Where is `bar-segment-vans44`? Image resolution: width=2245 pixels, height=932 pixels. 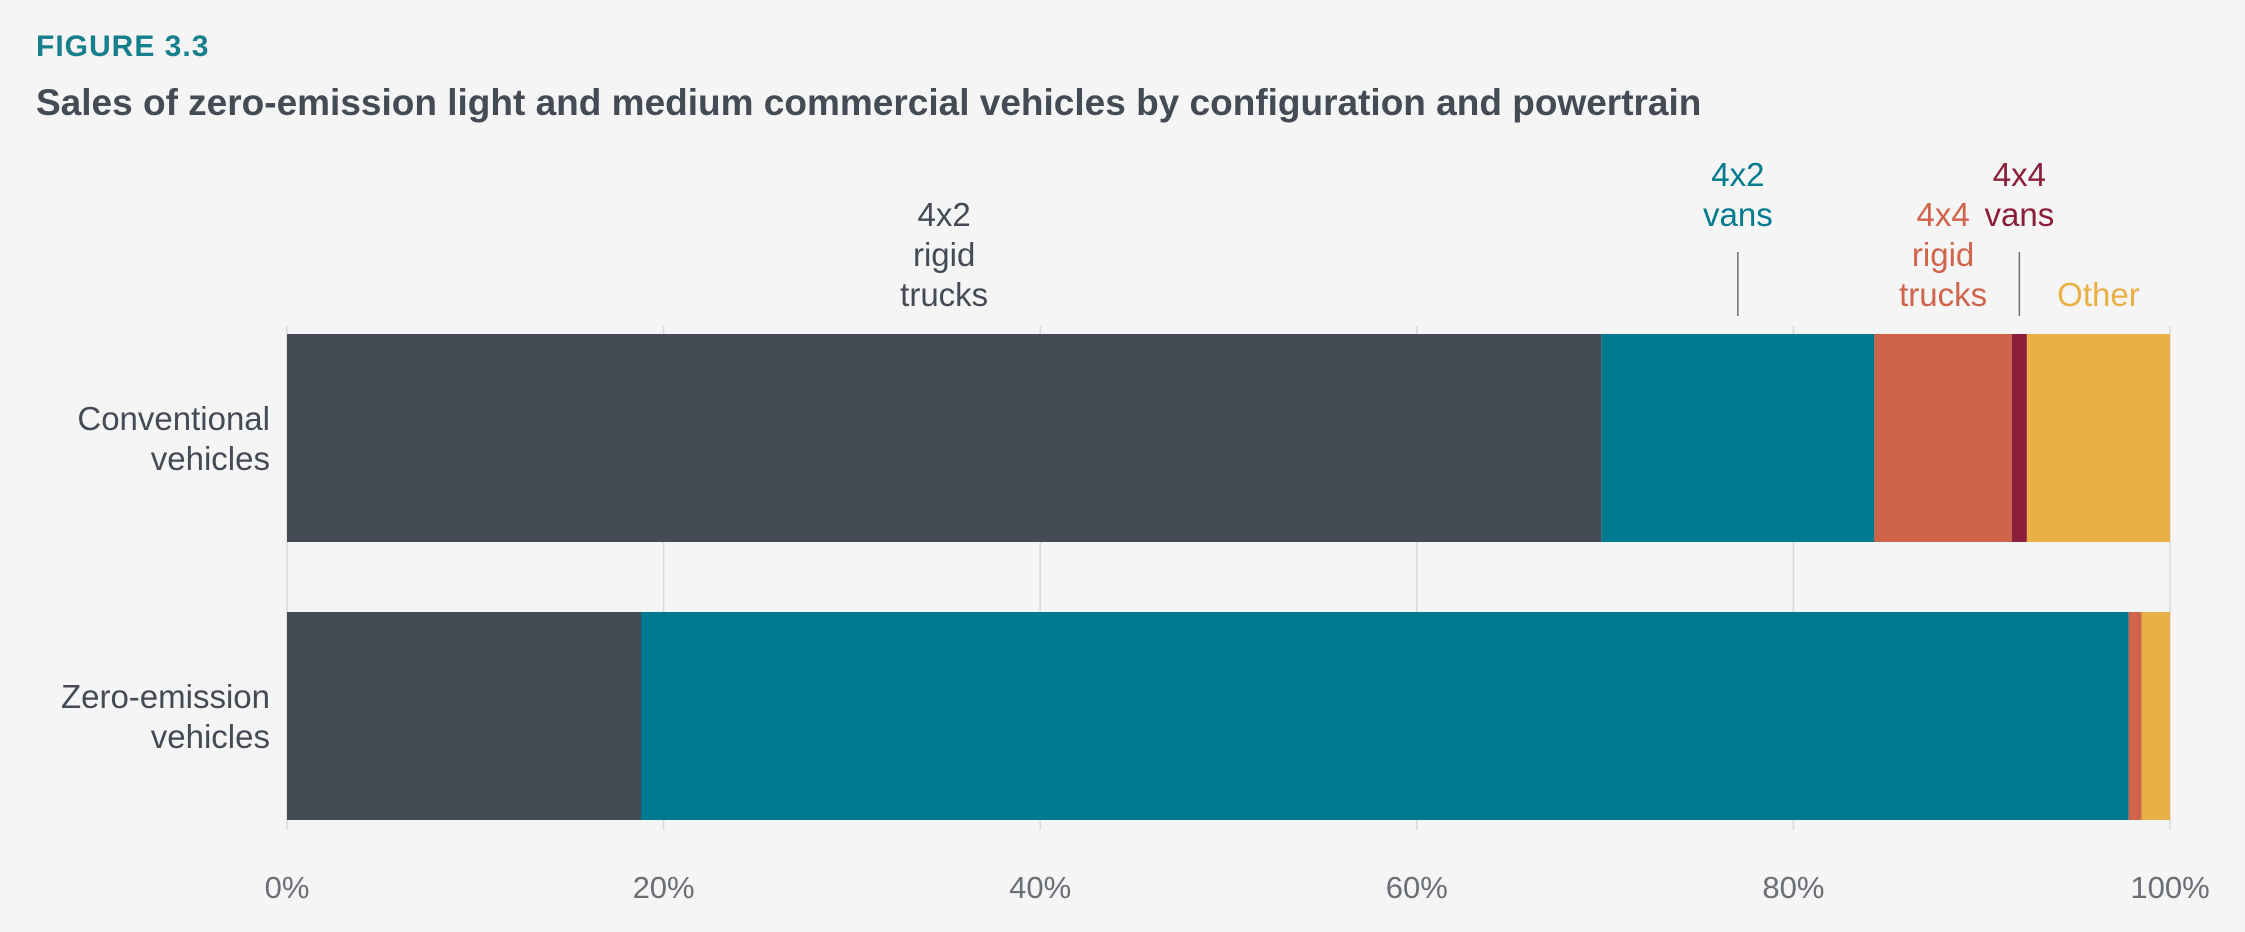 bar-segment-vans44 is located at coordinates (2019, 438).